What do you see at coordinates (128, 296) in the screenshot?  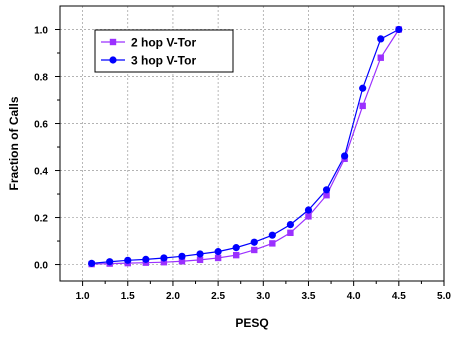 I see `x-tick-label: 1.5` at bounding box center [128, 296].